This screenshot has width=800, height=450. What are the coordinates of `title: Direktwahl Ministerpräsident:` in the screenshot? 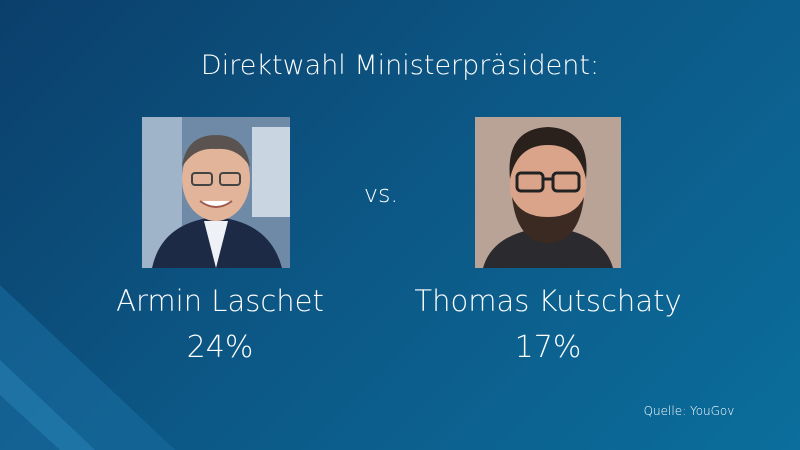 It's located at (400, 65).